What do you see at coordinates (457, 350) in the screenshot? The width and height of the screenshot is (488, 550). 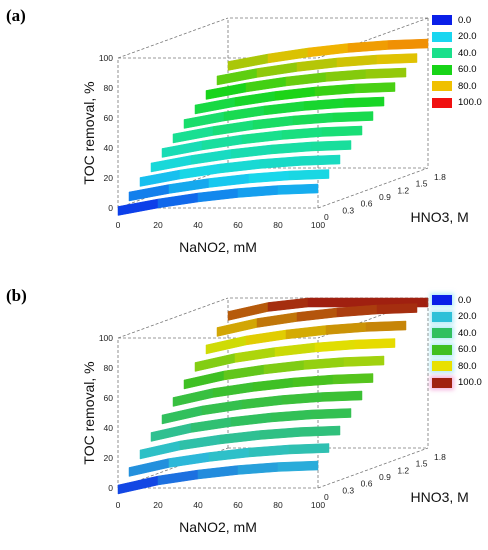 I see `legend-item: 60.0` at bounding box center [457, 350].